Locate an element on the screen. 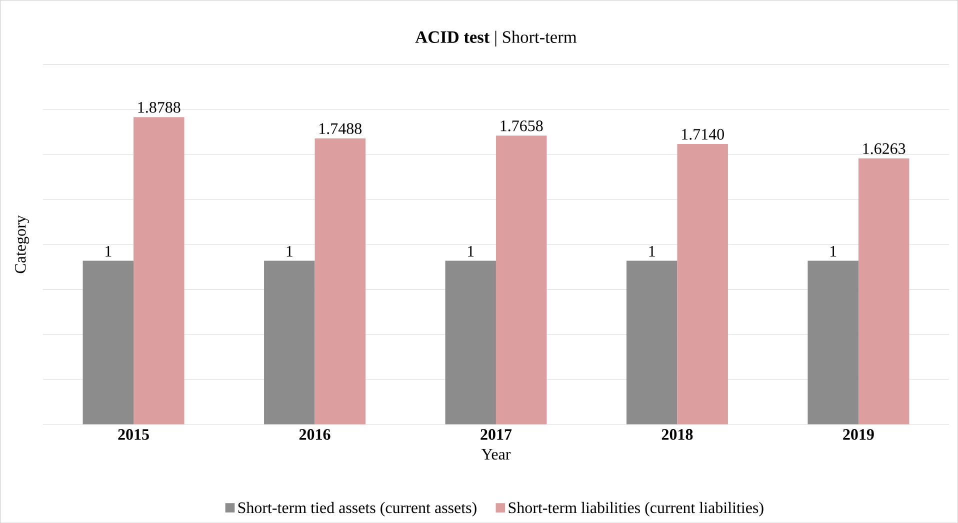 This screenshot has width=958, height=523. legend-label: Short-term tied assets (current assets) is located at coordinates (357, 509).